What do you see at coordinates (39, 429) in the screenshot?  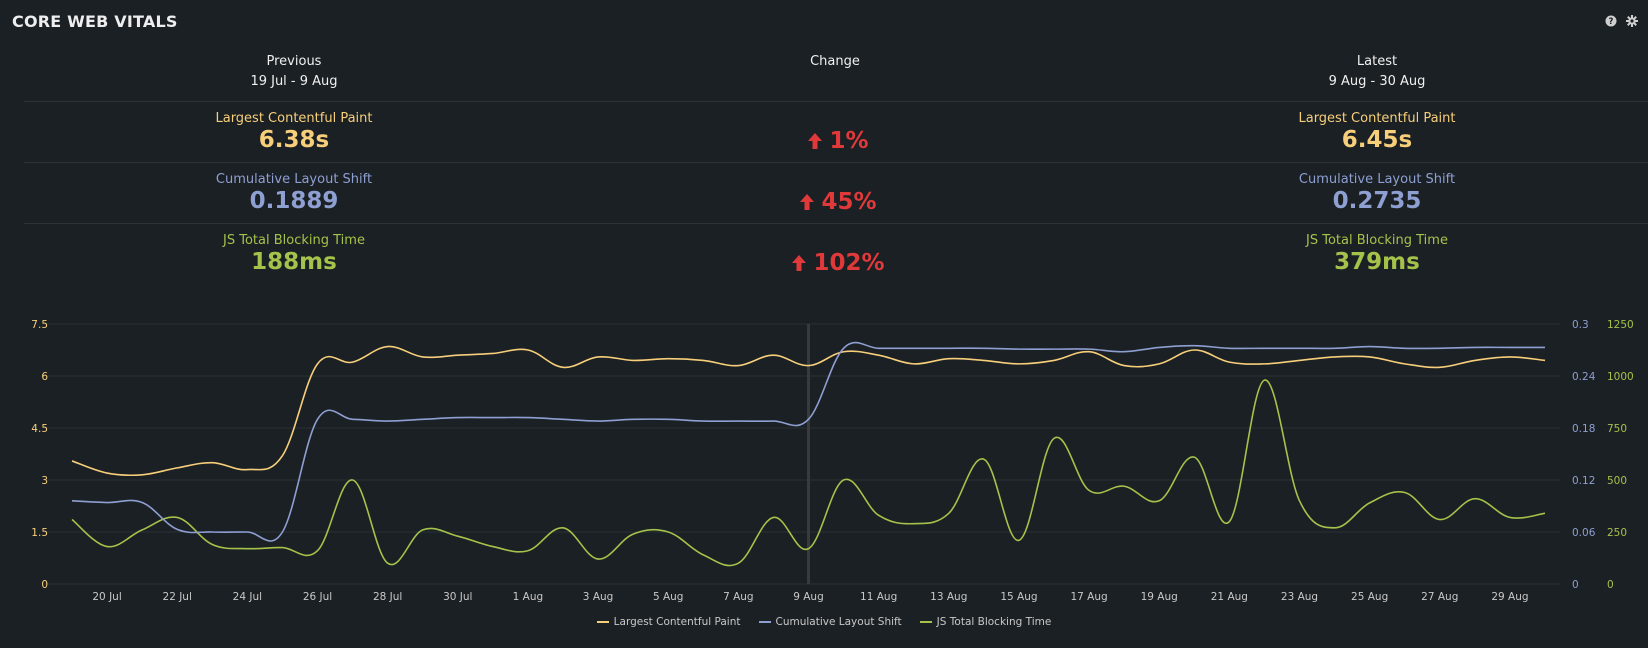 I see `y-left-tick: 4.5` at bounding box center [39, 429].